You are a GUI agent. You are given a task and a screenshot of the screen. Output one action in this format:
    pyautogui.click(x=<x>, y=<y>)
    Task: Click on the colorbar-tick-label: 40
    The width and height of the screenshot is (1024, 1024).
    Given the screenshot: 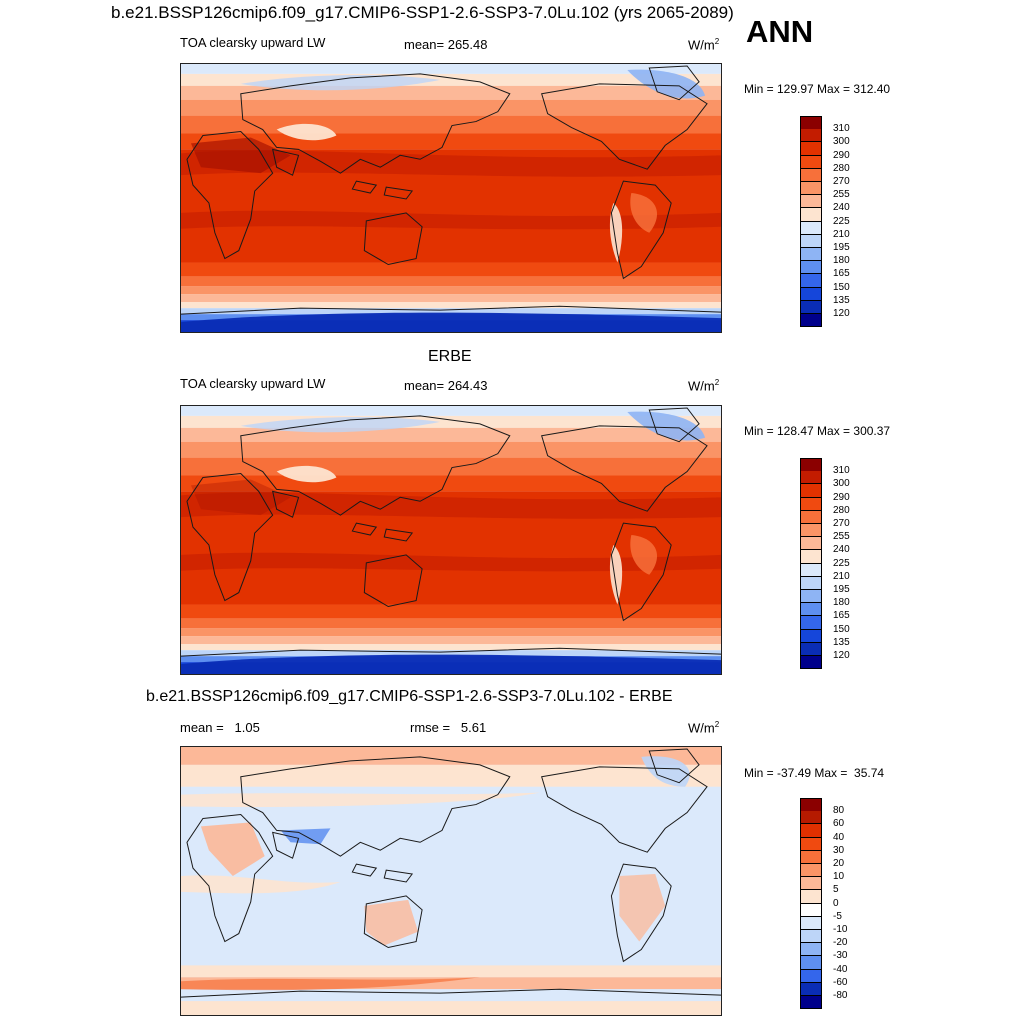 What is the action you would take?
    pyautogui.click(x=839, y=837)
    